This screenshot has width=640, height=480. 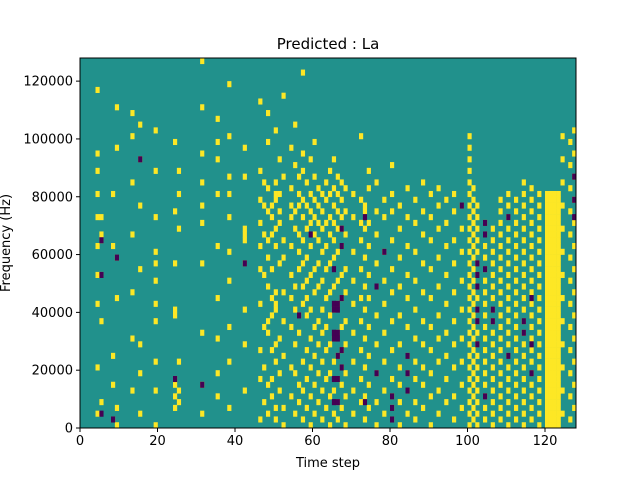 I want to click on x-axis: 0 20 40 60 80 100 120, so click(x=316, y=438).